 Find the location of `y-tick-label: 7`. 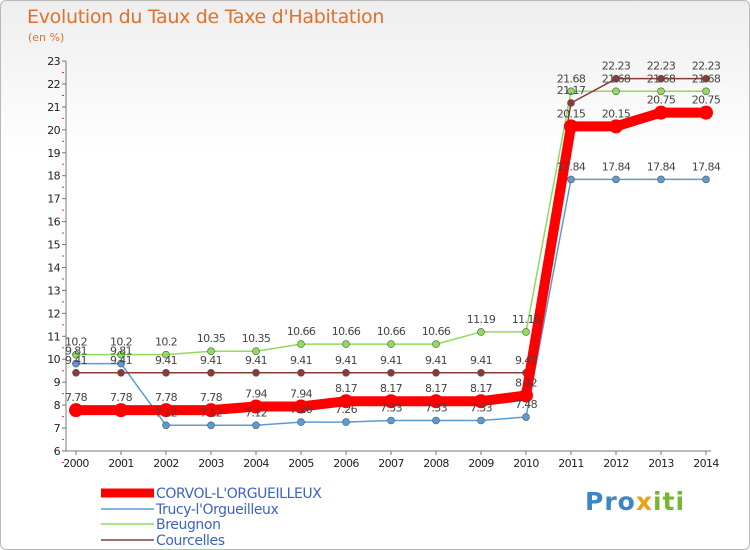

y-tick-label: 7 is located at coordinates (57, 428).